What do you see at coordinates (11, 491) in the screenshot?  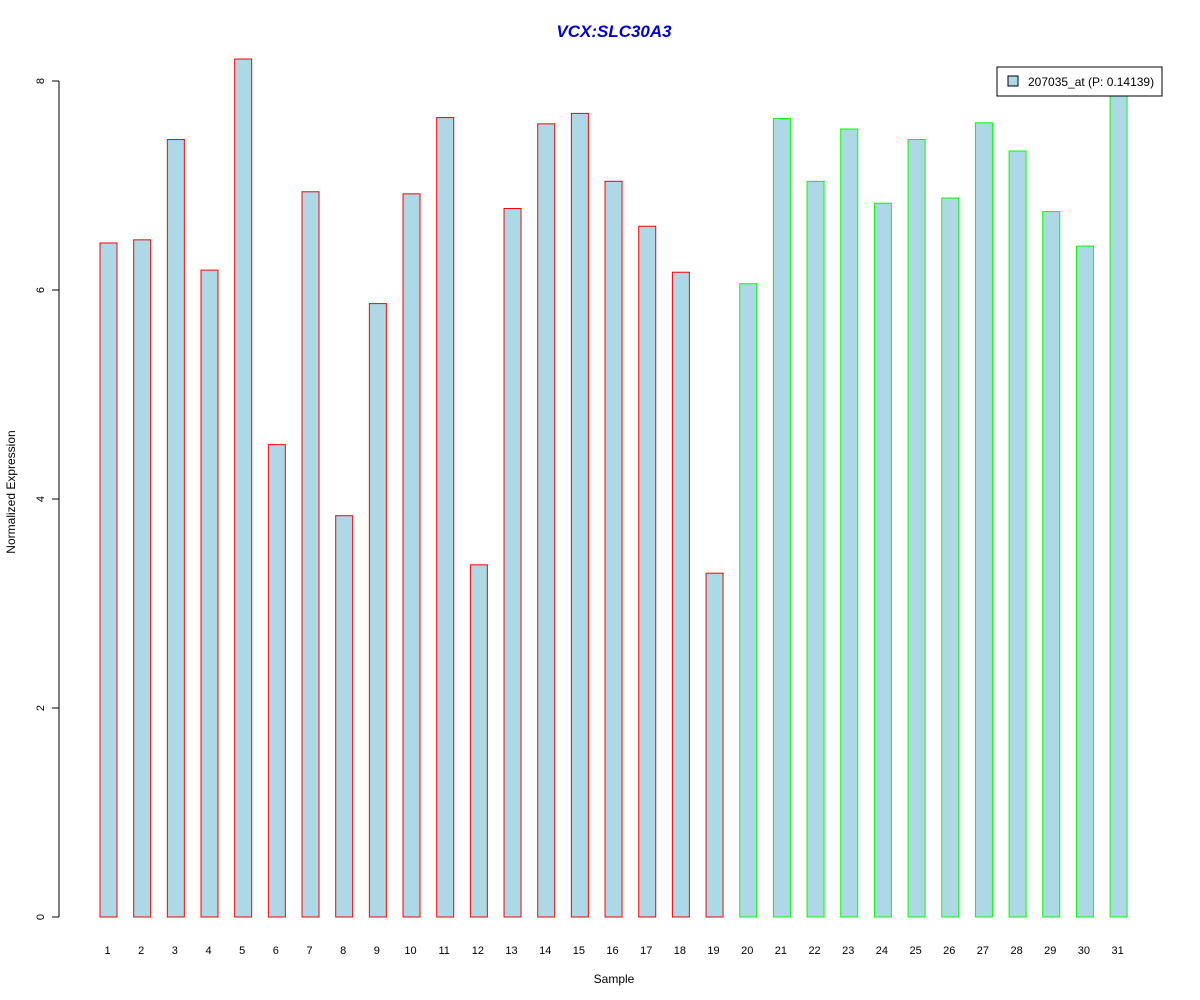 I see `y-axis-label: Normalized Expression` at bounding box center [11, 491].